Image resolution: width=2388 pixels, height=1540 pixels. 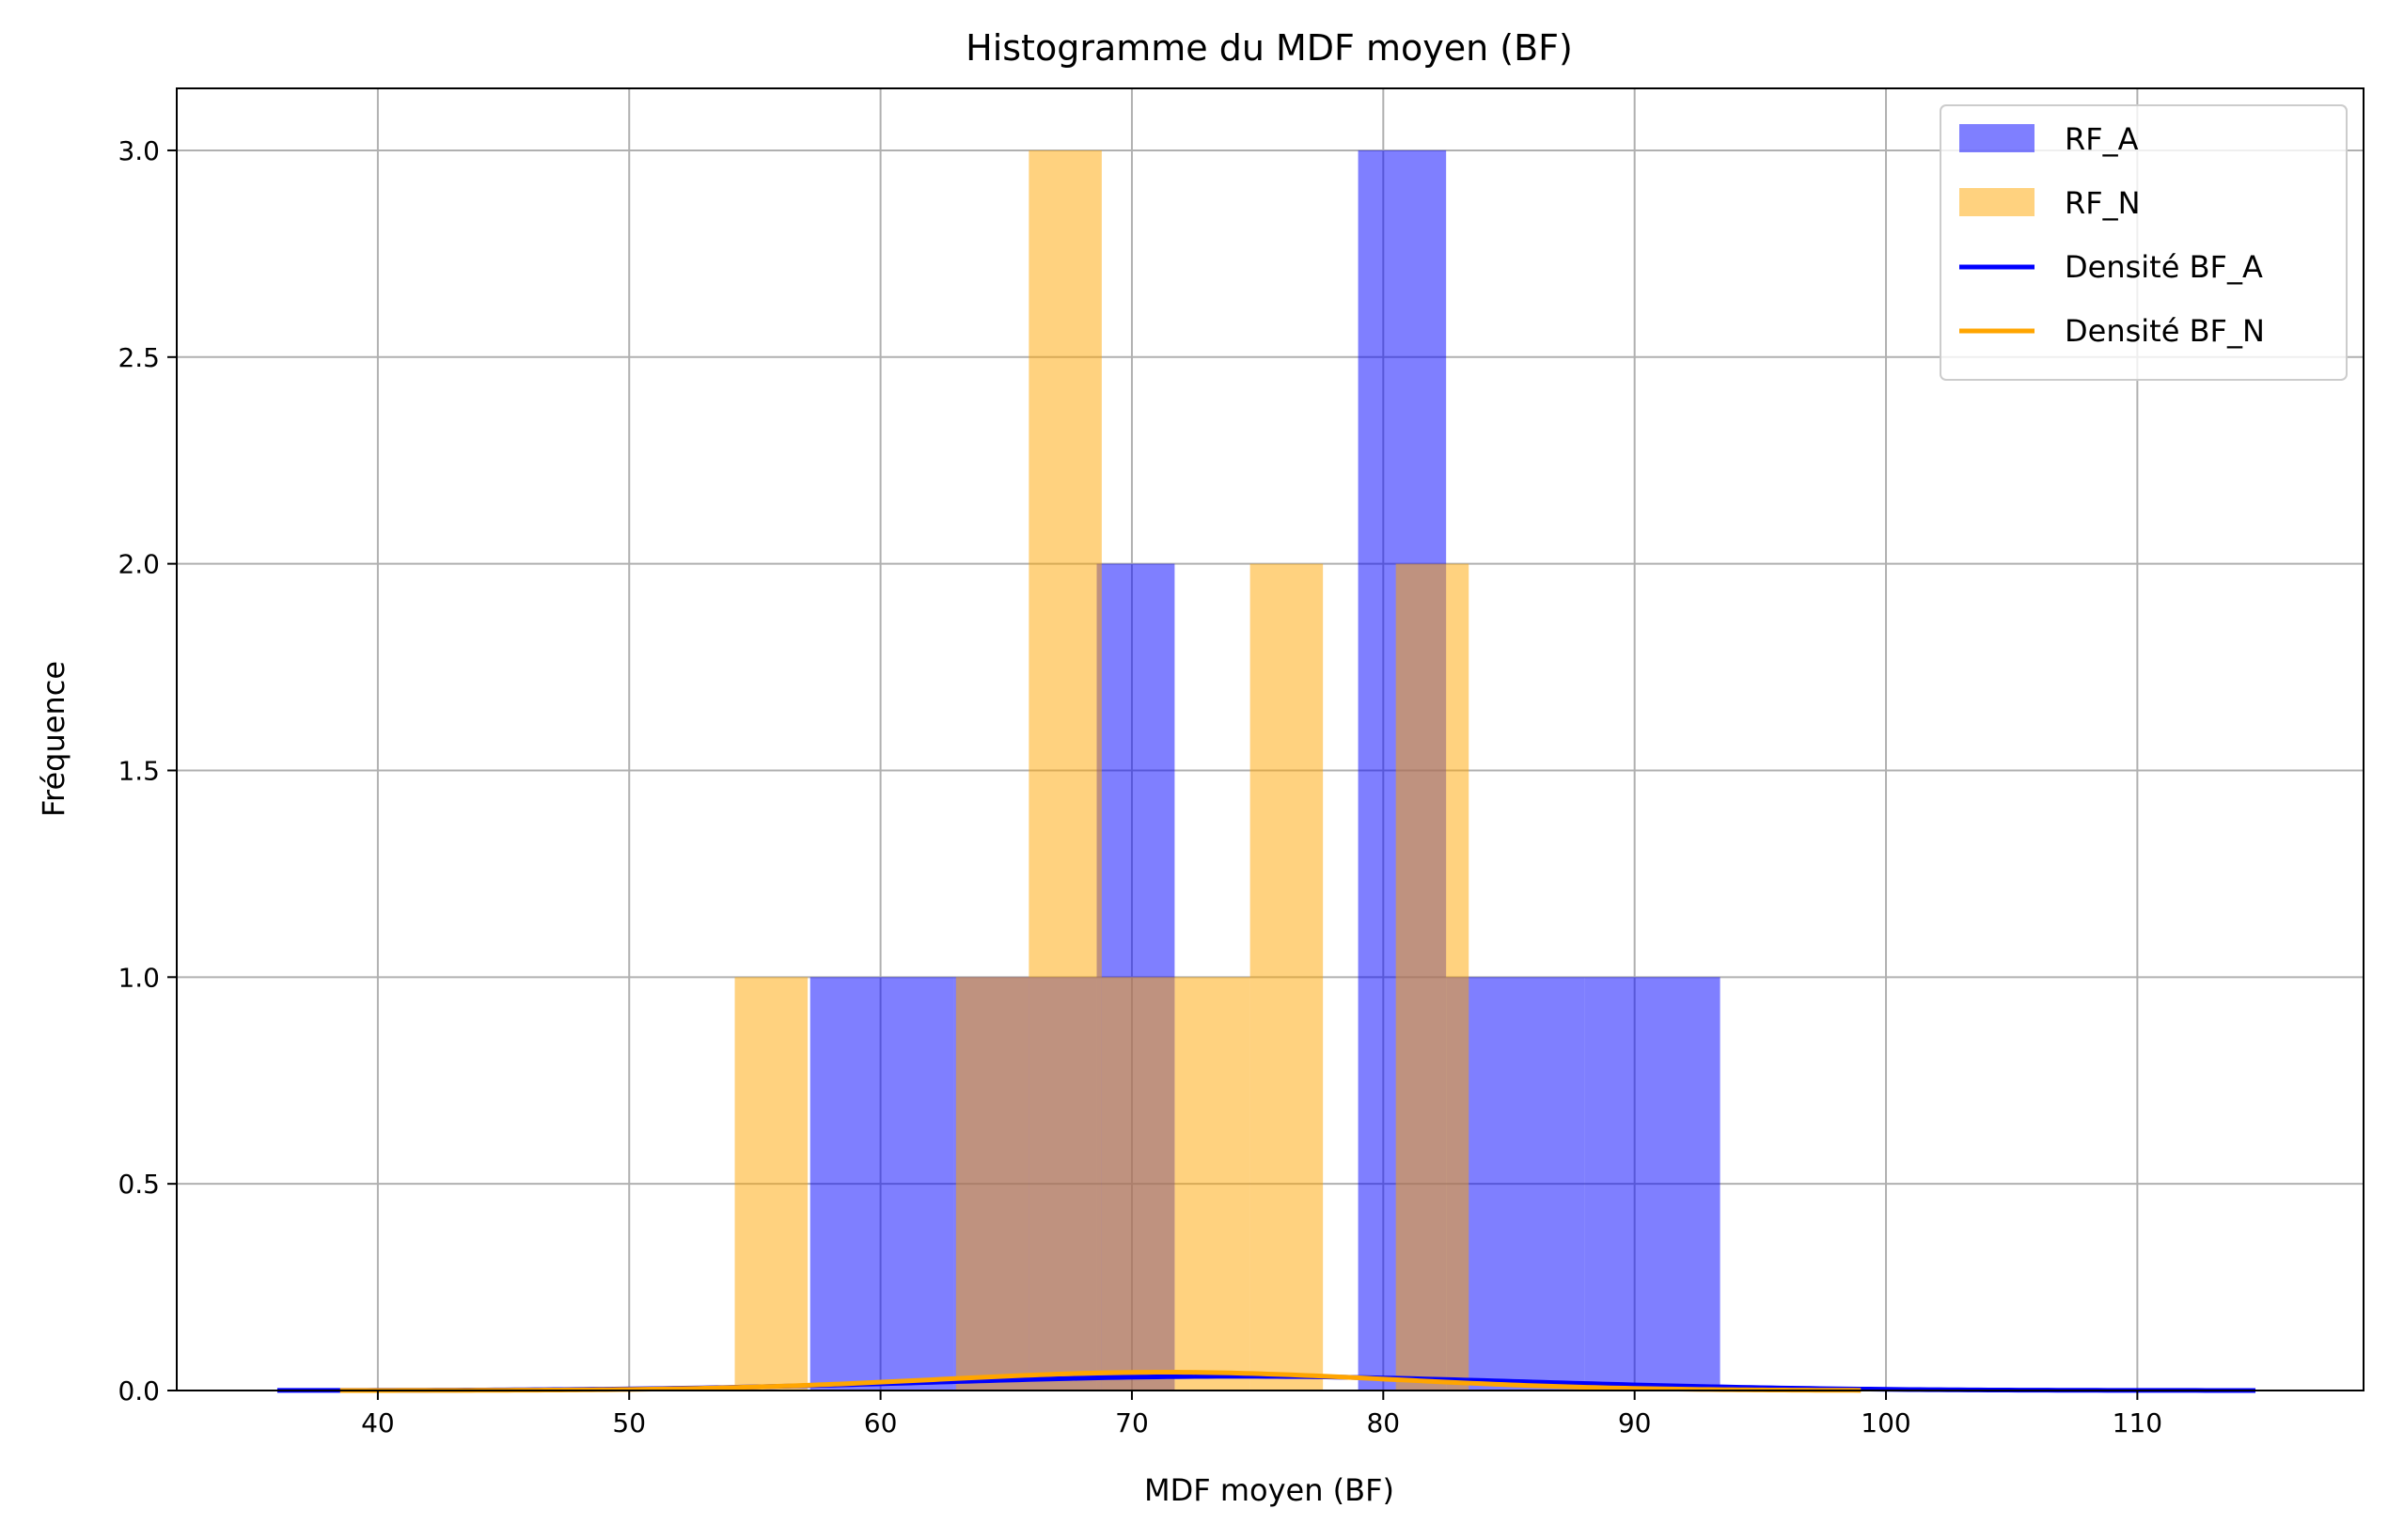 I want to click on y-tick-label: 2.5, so click(x=139, y=357).